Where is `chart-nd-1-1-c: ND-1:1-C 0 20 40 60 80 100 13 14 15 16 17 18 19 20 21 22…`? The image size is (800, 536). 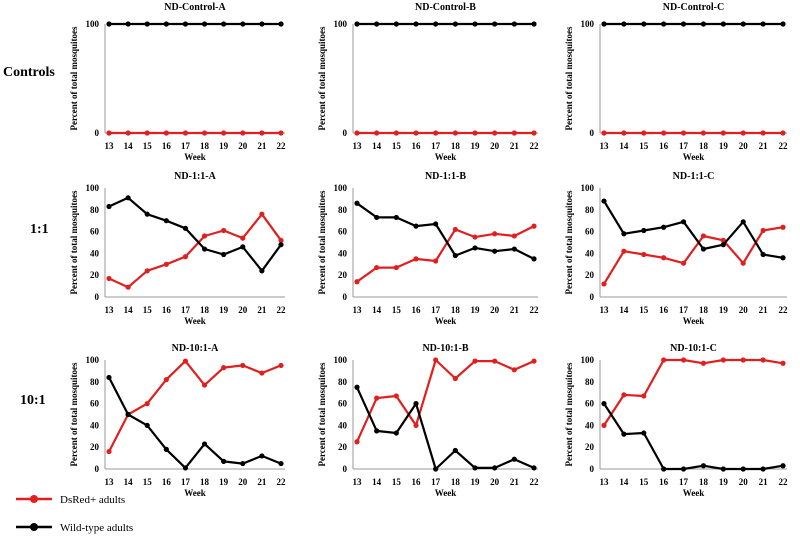
chart-nd-1-1-c: ND-1:1-C 0 20 40 60 80 100 13 14 15 16 17 18 19 20 21 22… is located at coordinates (676, 248).